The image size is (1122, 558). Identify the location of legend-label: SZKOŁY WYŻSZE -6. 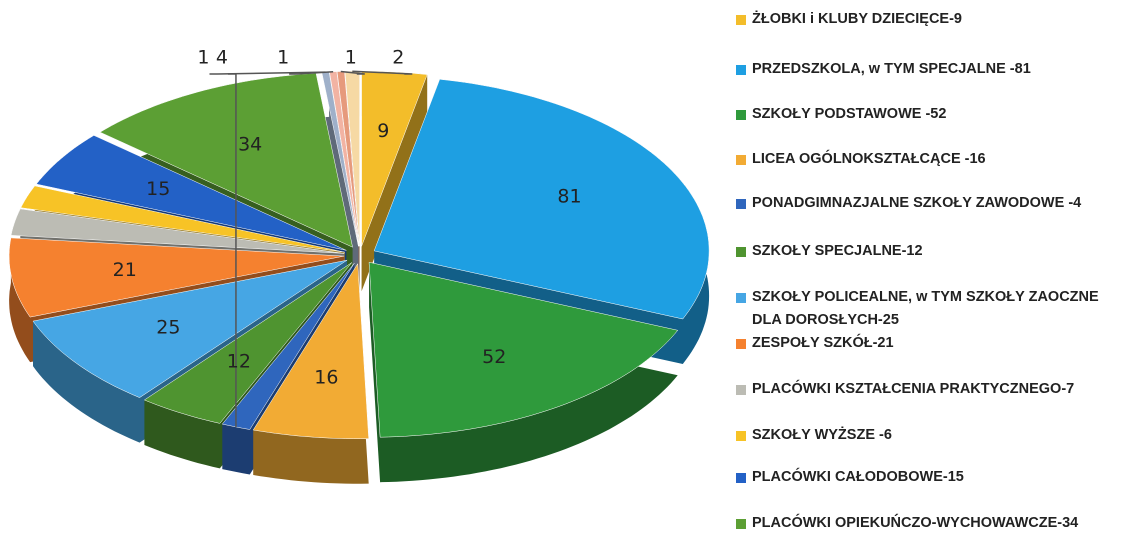
(822, 435).